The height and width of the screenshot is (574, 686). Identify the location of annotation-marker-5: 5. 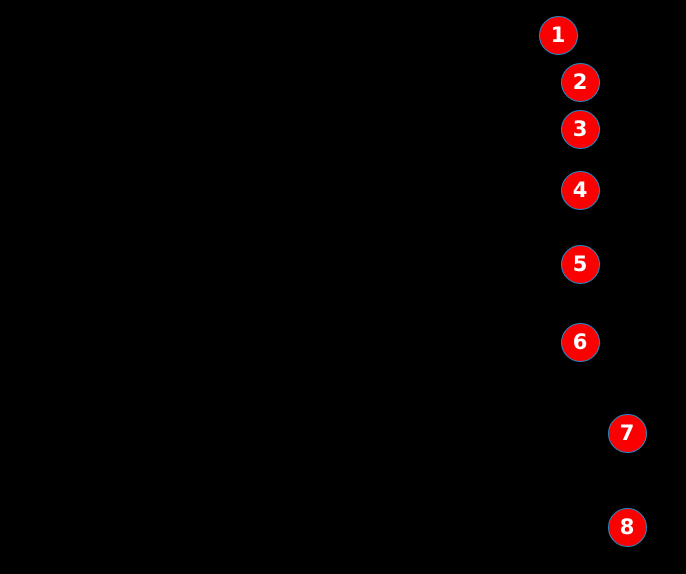
(580, 264).